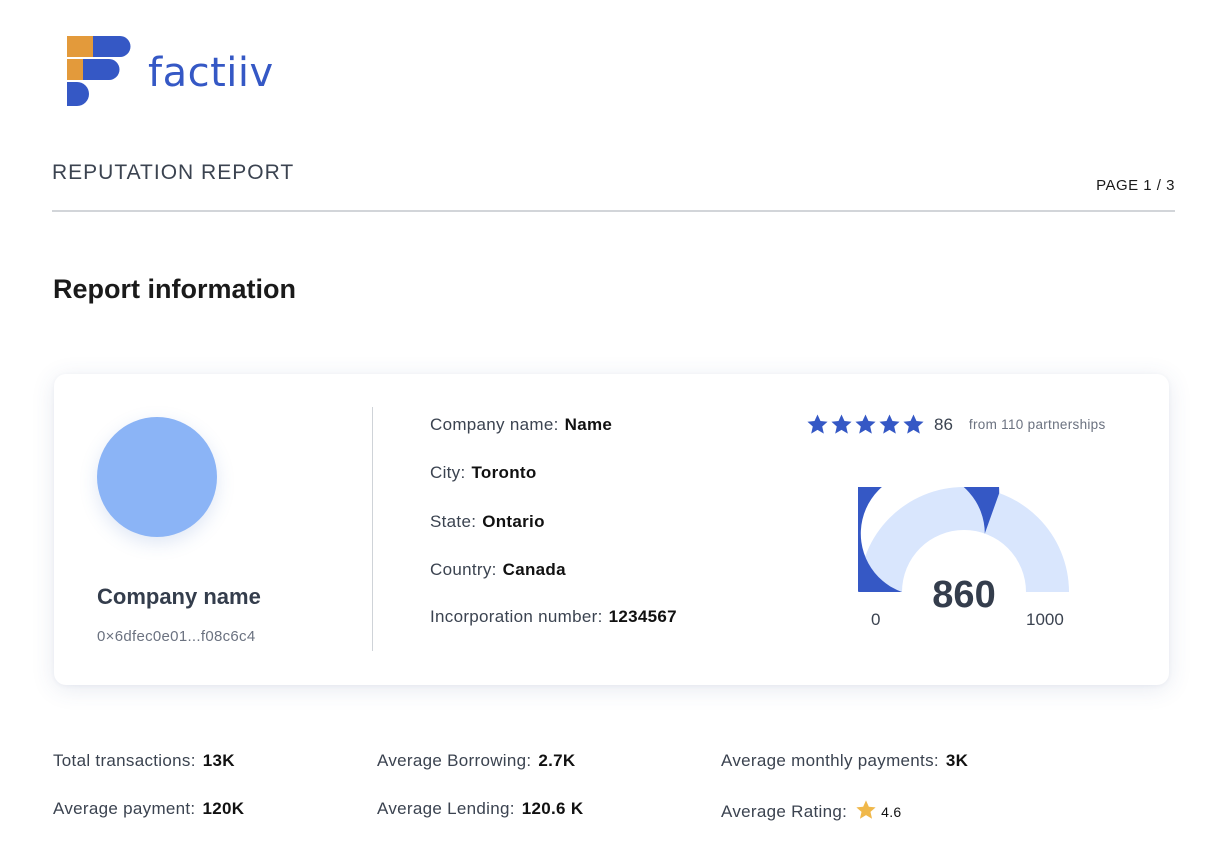 The image size is (1224, 848). What do you see at coordinates (516, 616) in the screenshot?
I see `info-label: Incorporation number:` at bounding box center [516, 616].